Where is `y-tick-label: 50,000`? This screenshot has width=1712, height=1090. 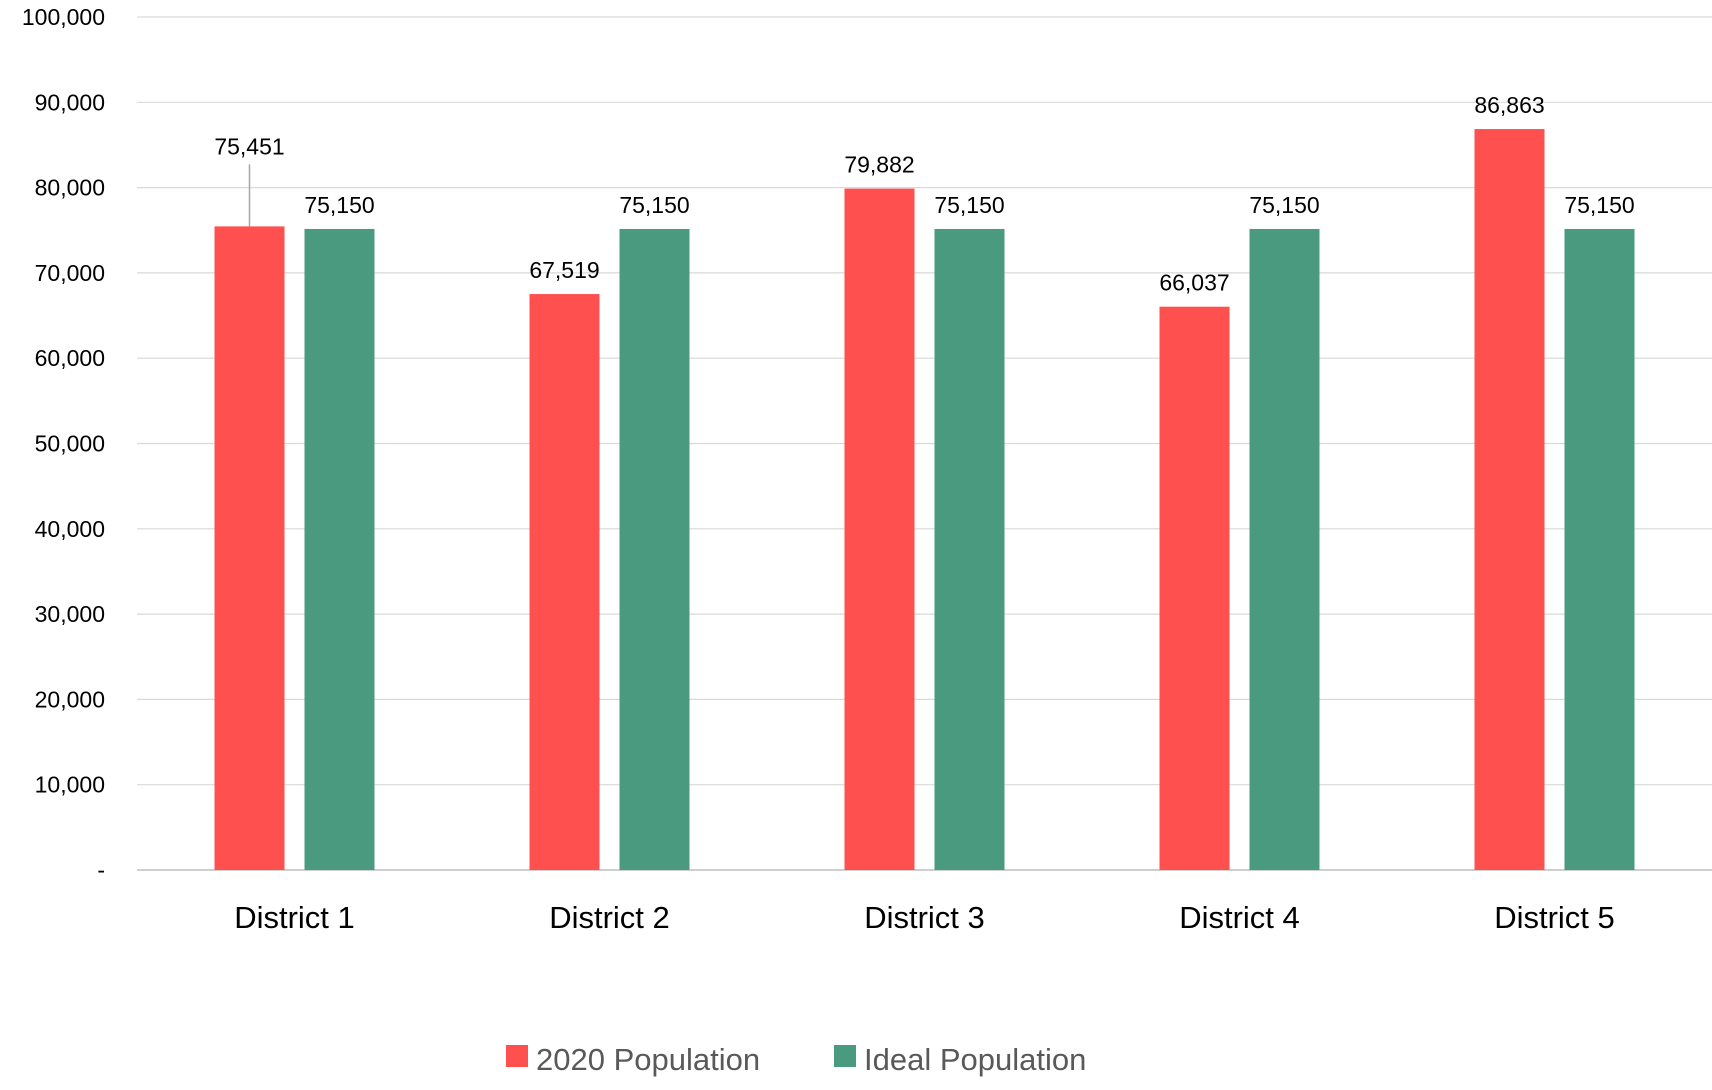
y-tick-label: 50,000 is located at coordinates (70, 444).